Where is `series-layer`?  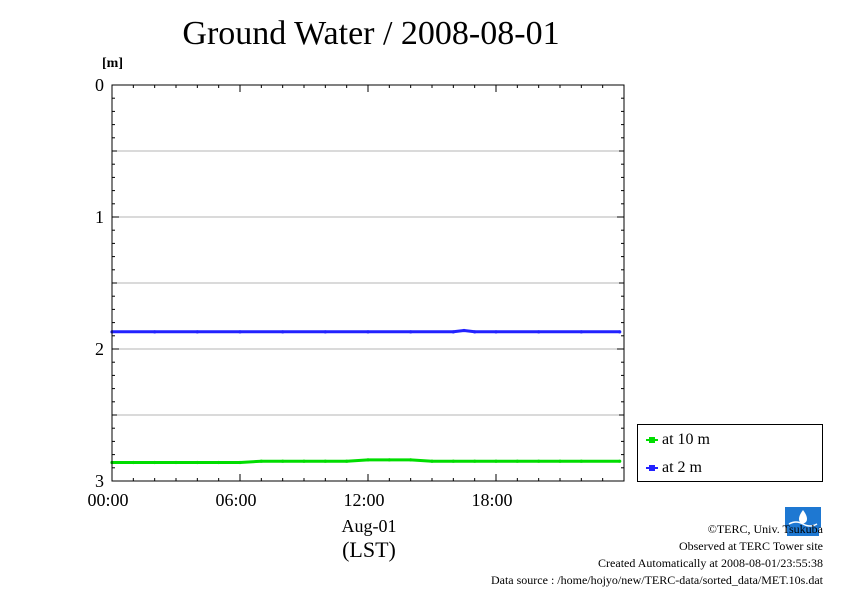
series-layer is located at coordinates (366, 396).